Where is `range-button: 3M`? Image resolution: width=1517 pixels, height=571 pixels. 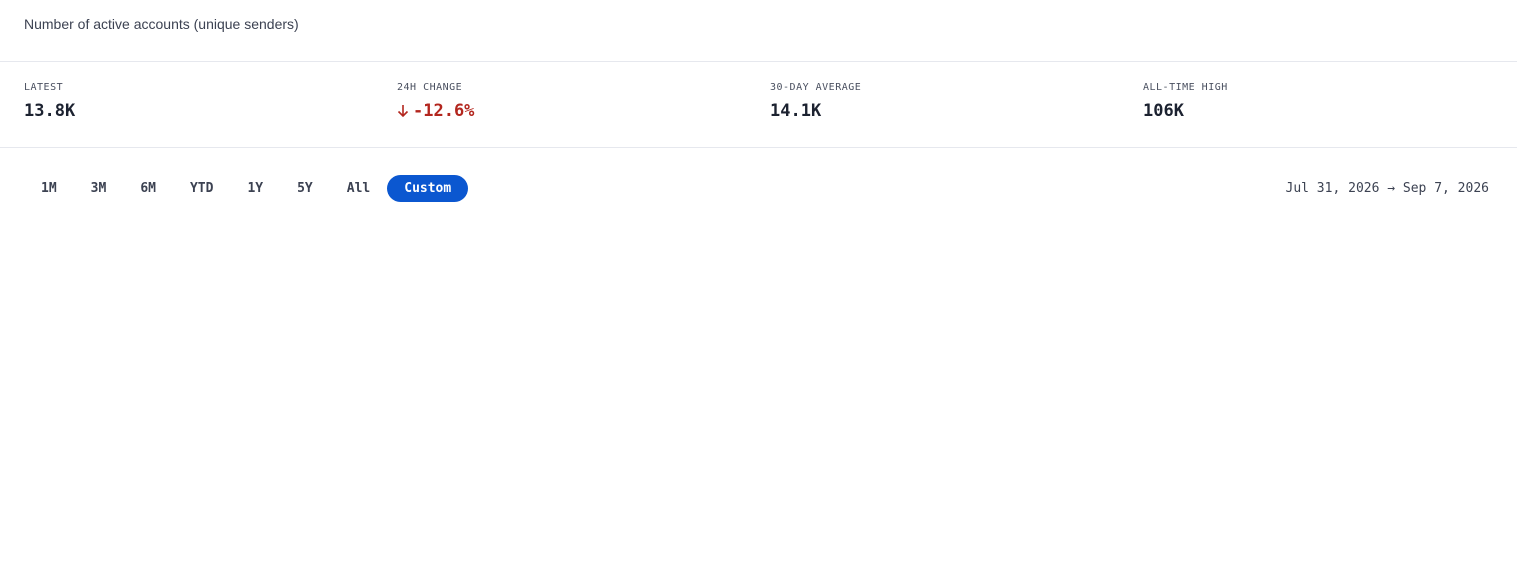 range-button: 3M is located at coordinates (98, 188).